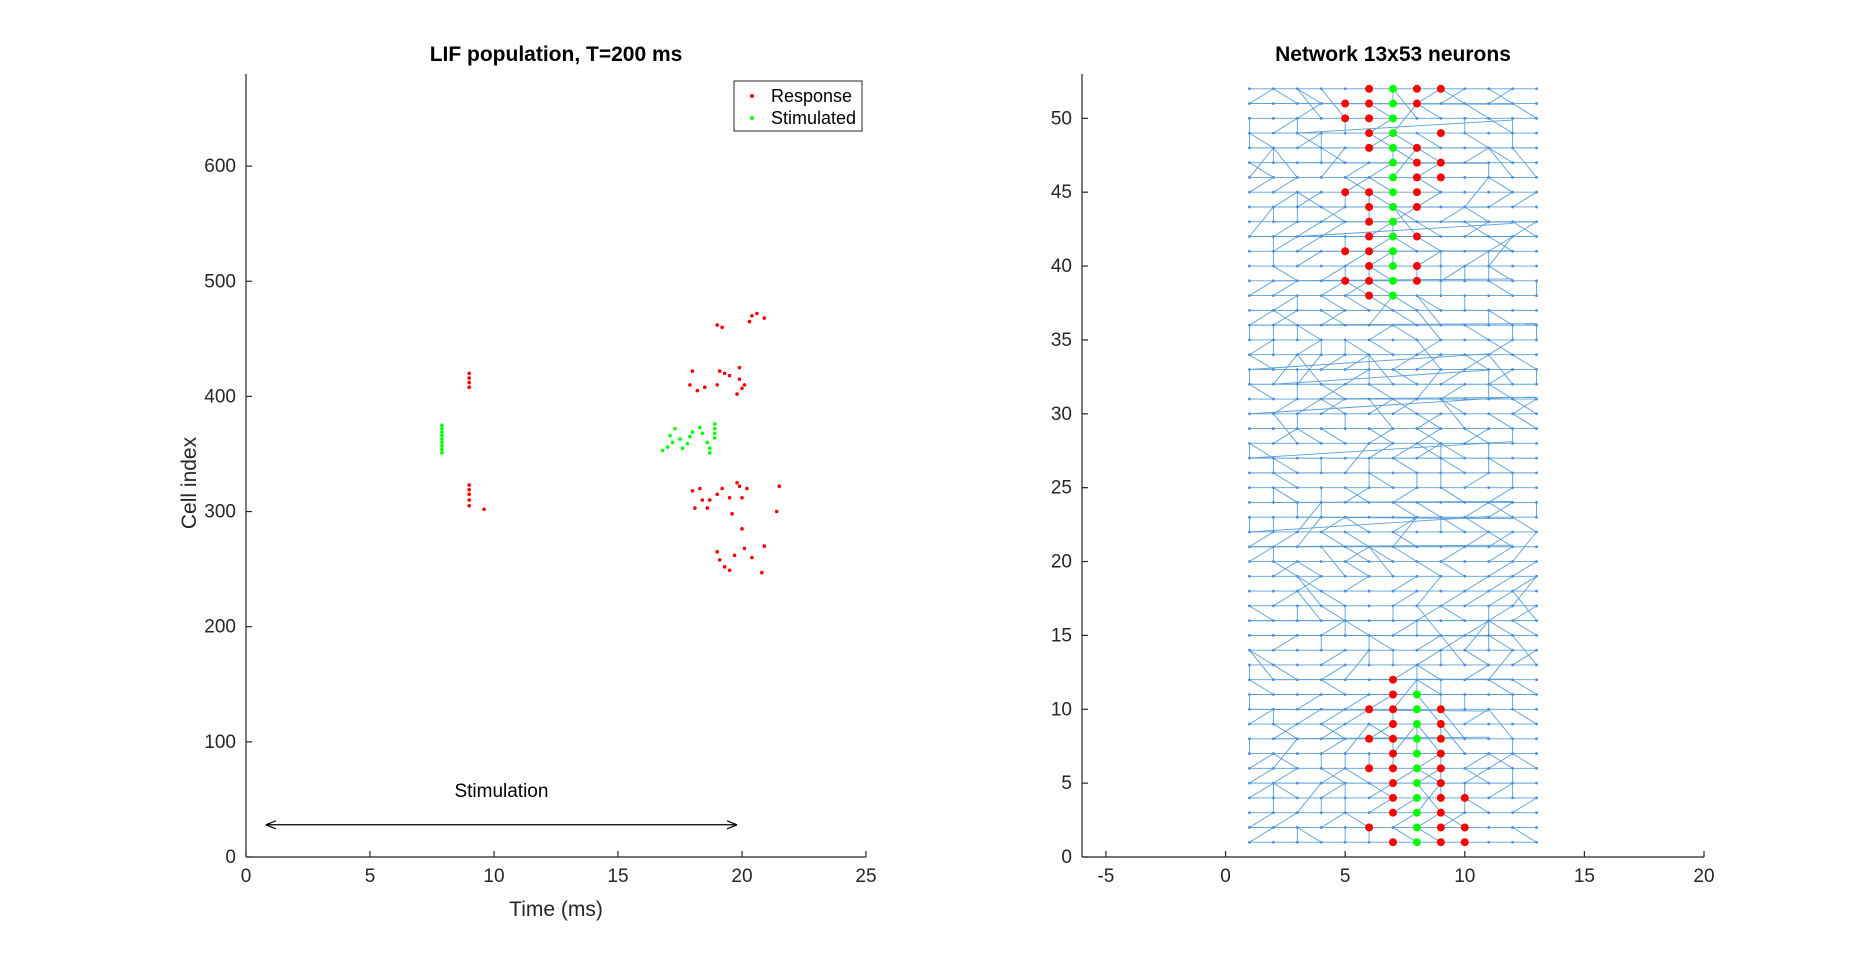  Describe the element at coordinates (220, 166) in the screenshot. I see `left-y-tick-label: 600` at that location.